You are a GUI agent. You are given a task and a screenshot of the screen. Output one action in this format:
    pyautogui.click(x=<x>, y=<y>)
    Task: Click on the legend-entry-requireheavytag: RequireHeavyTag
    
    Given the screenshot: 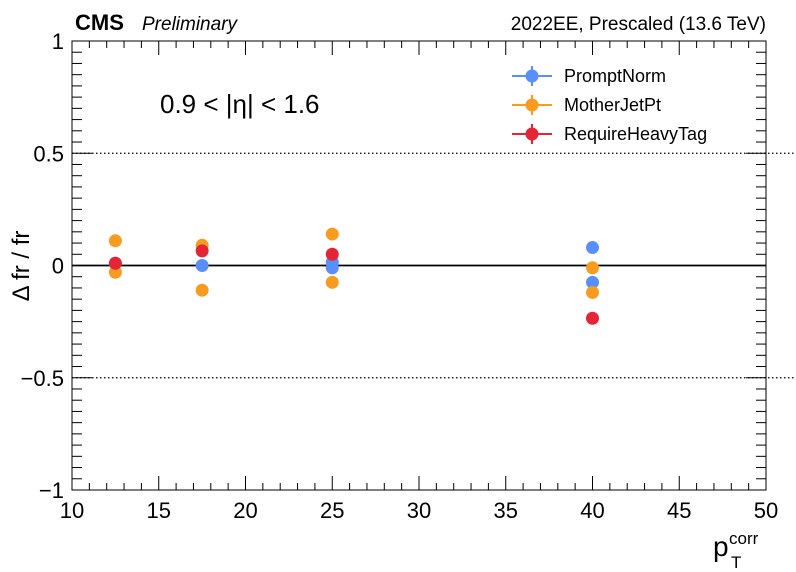 What is the action you would take?
    pyautogui.click(x=609, y=134)
    